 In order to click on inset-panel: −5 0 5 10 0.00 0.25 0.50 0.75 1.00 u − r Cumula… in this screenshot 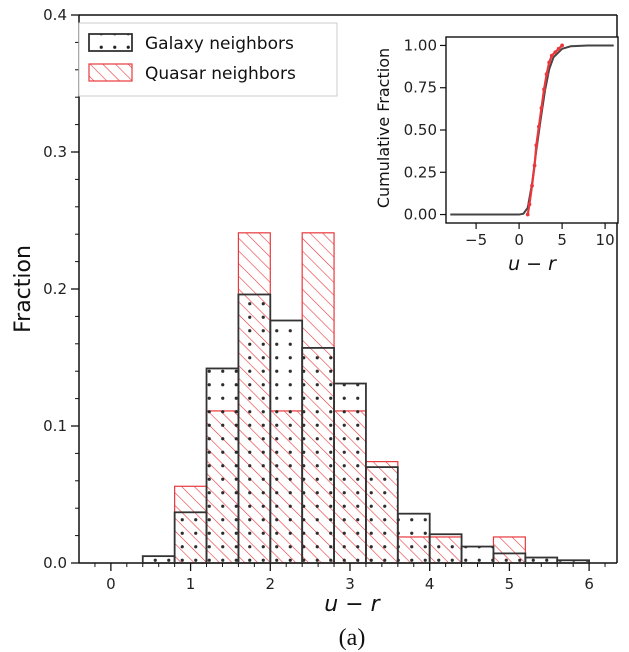, I will do `click(496, 155)`.